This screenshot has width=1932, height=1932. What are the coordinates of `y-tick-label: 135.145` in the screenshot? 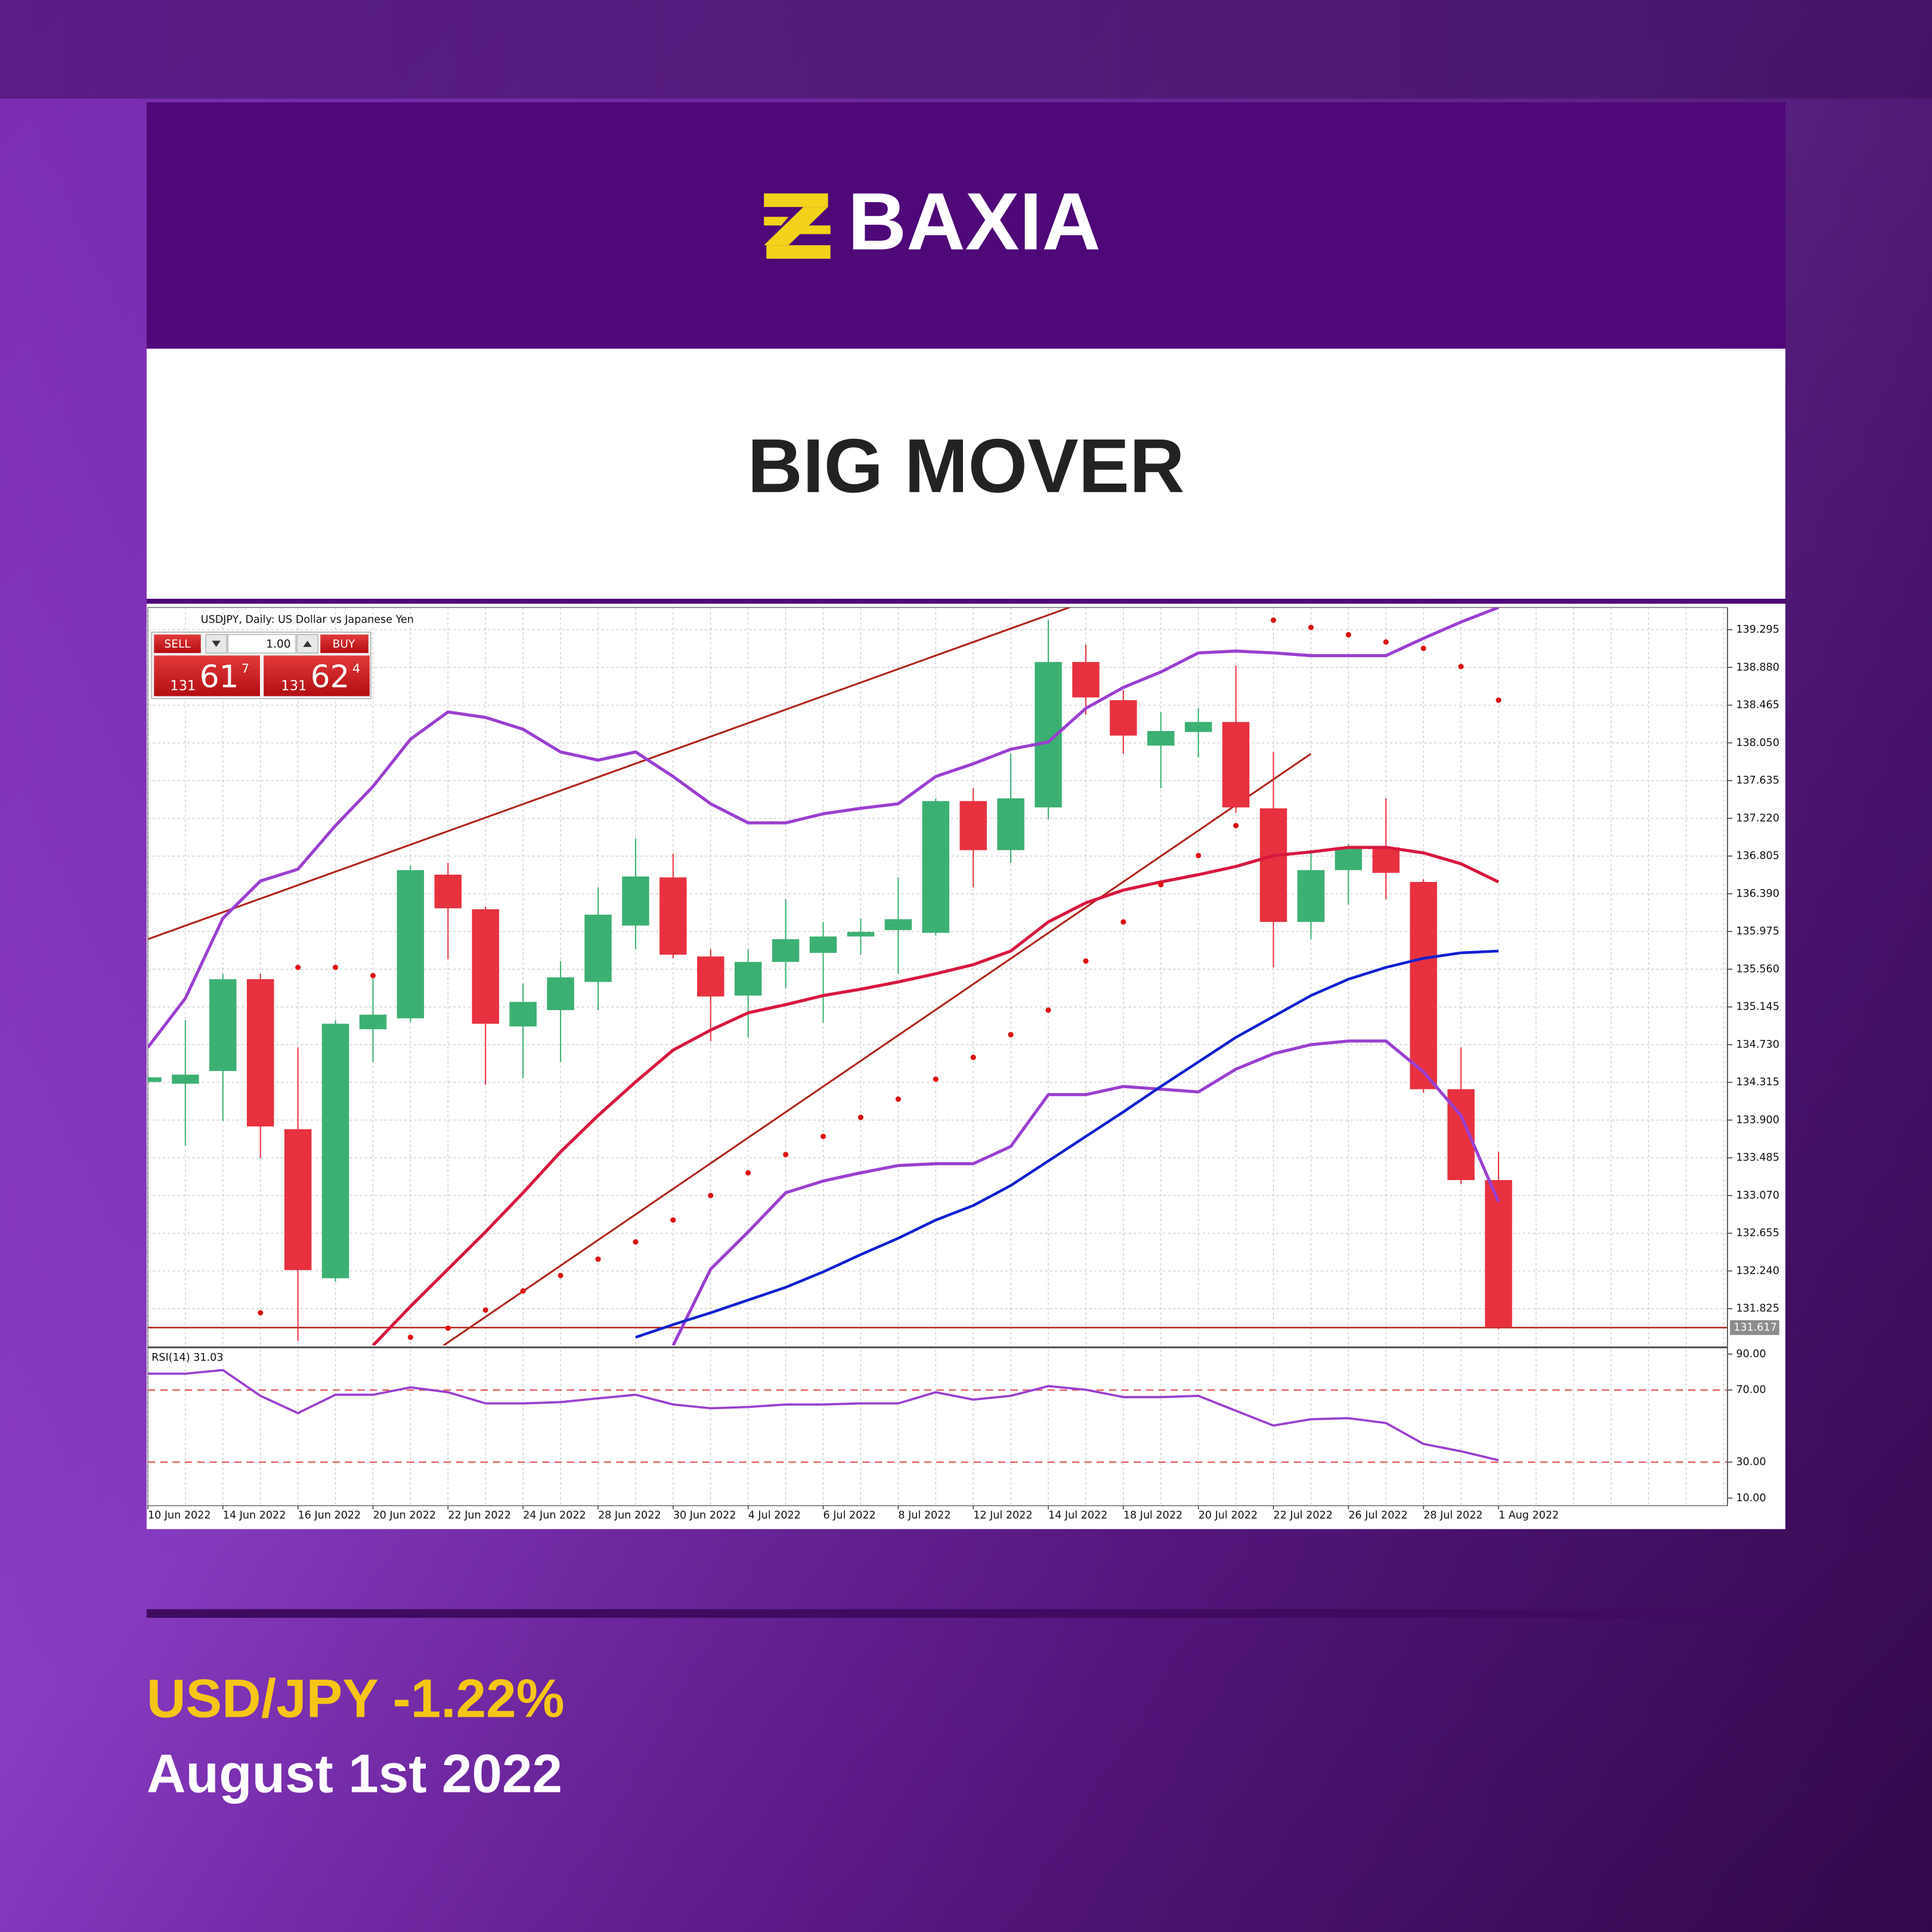 It's located at (1757, 1007).